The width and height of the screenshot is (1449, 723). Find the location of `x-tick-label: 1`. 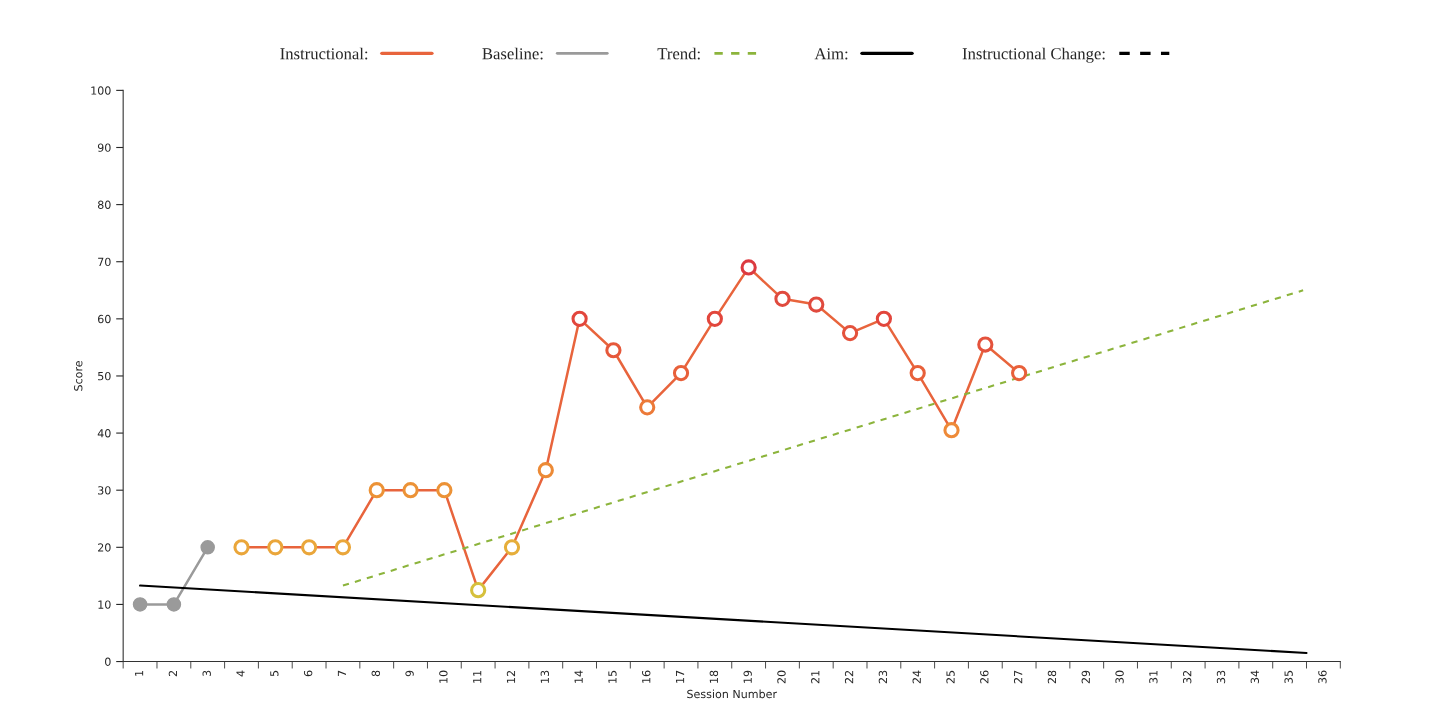

x-tick-label: 1 is located at coordinates (139, 673).